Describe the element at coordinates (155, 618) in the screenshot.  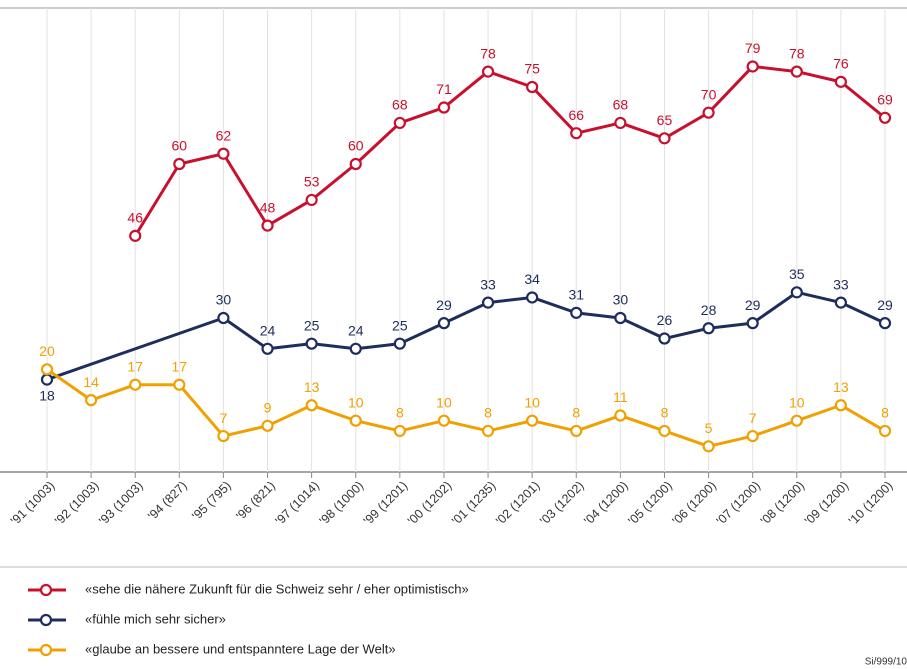
I see `legend-label: «fühle mich sehr sicher»` at that location.